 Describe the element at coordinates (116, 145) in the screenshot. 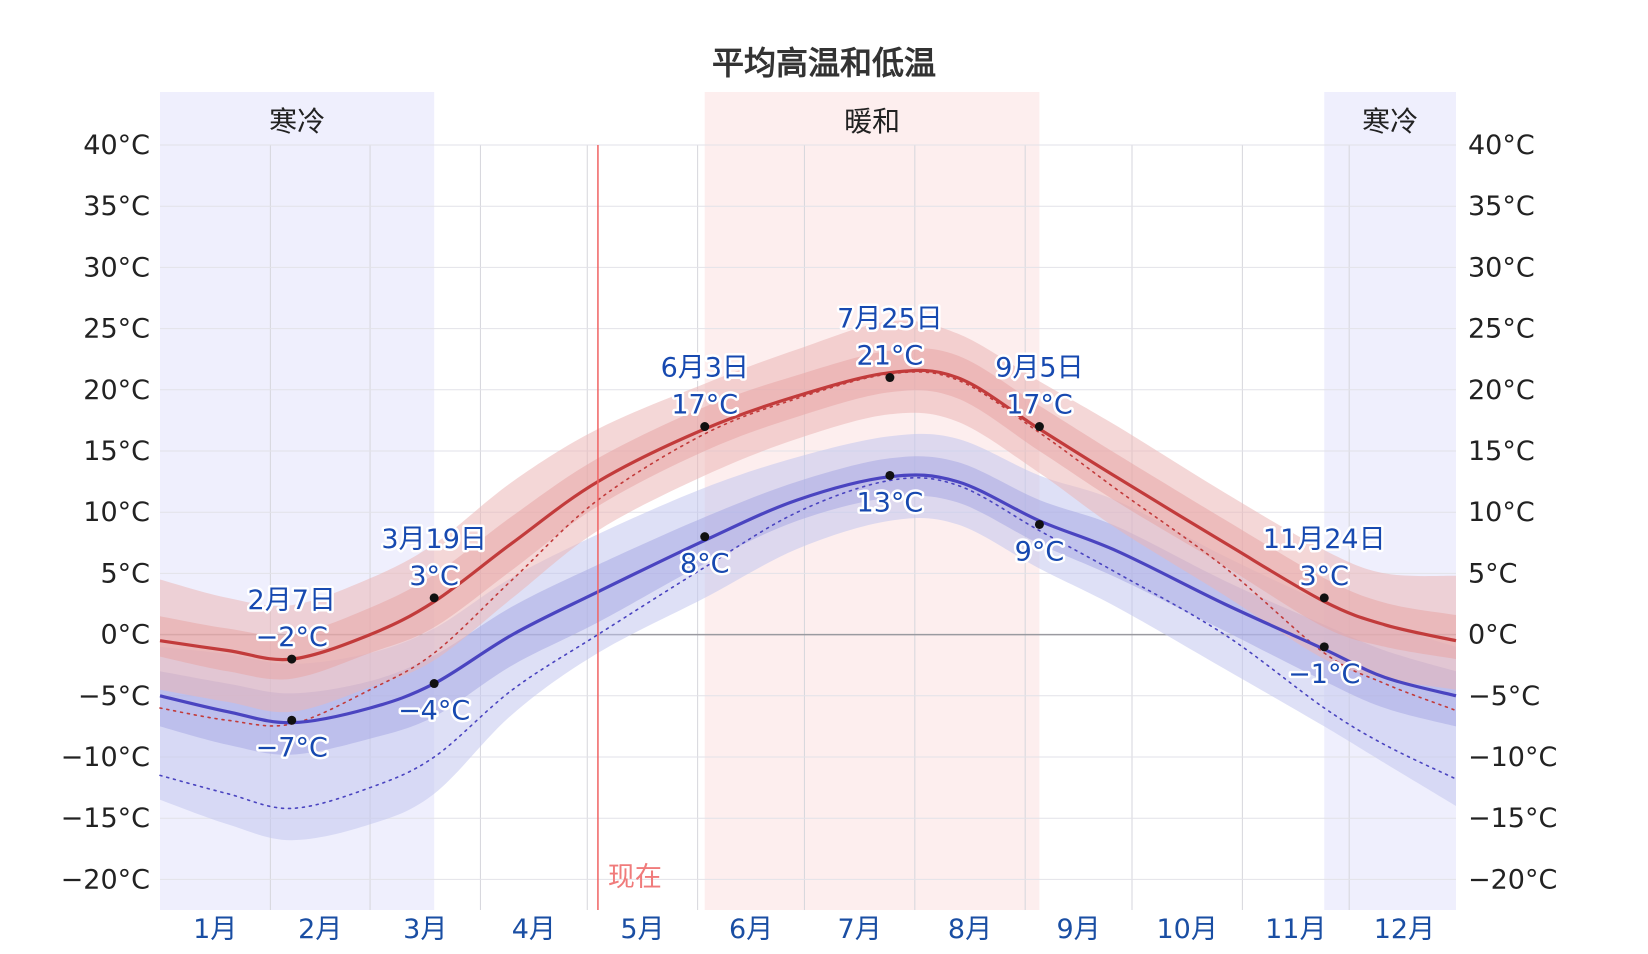

I see `y-tick-left: 40°C` at that location.